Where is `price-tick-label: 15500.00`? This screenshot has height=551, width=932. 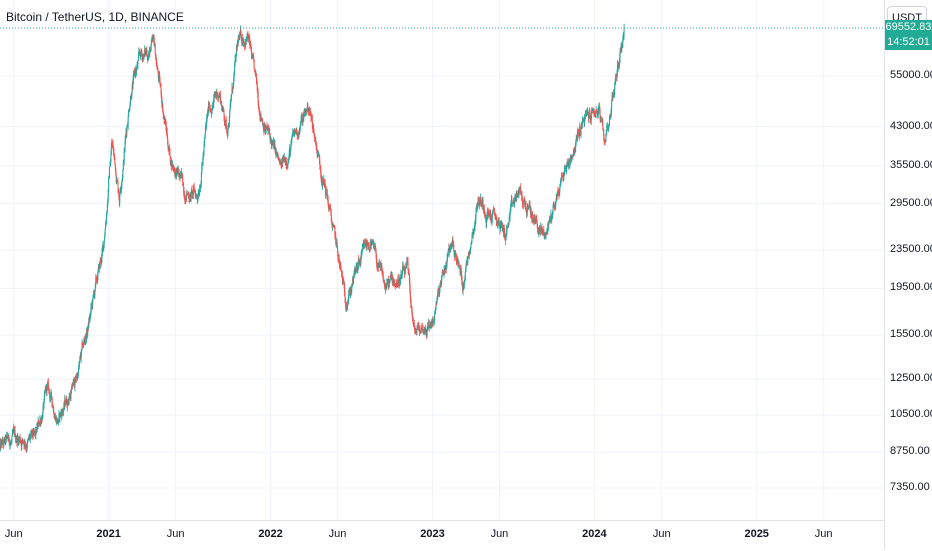
price-tick-label: 15500.00 is located at coordinates (911, 334).